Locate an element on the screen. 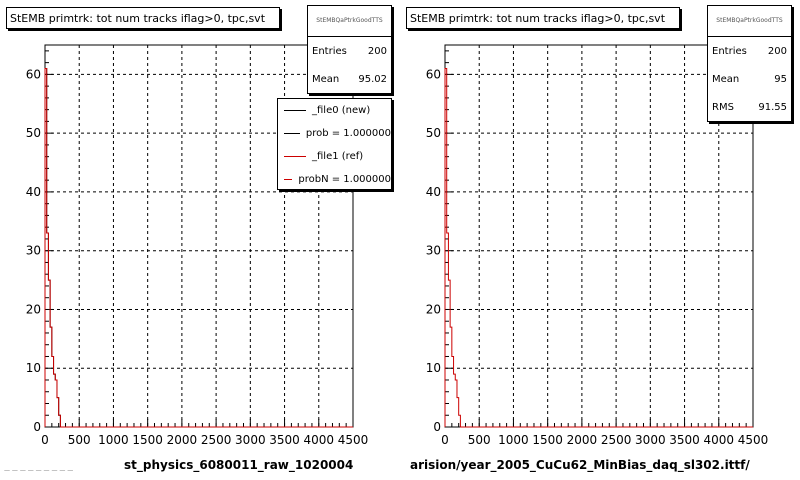  x-axis-title: st_physics_6080011_raw_1020004 is located at coordinates (239, 465).